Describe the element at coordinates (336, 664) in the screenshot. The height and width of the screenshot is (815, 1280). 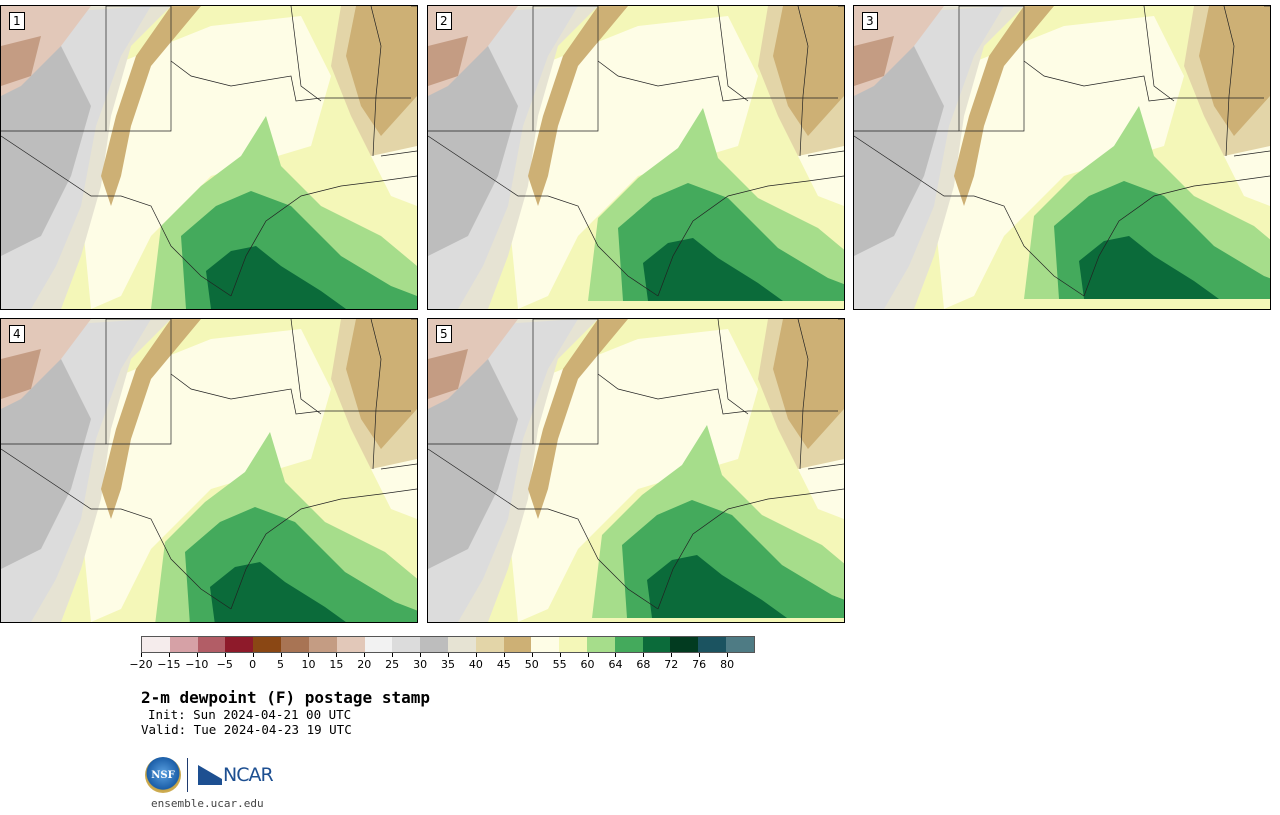
I see `colorbar-label: 15` at that location.